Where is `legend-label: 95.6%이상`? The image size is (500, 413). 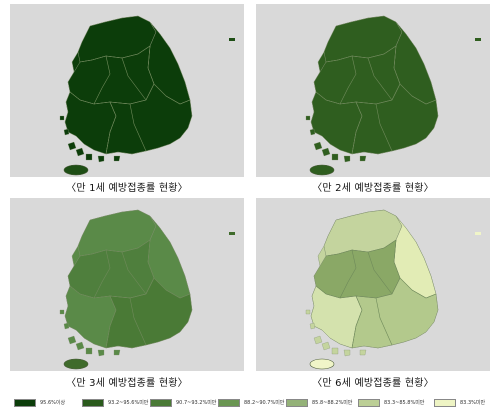 legend-label: 95.6%이상 is located at coordinates (53, 403).